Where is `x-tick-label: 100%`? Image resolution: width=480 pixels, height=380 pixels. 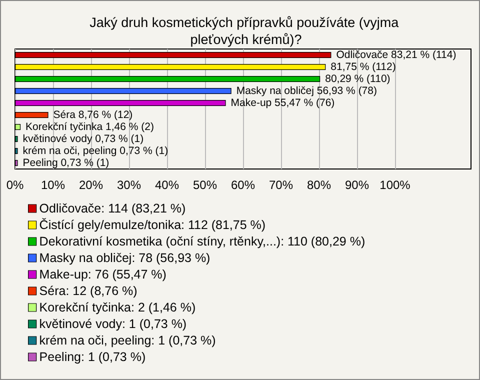
x-tick-label: 100% is located at coordinates (395, 185).